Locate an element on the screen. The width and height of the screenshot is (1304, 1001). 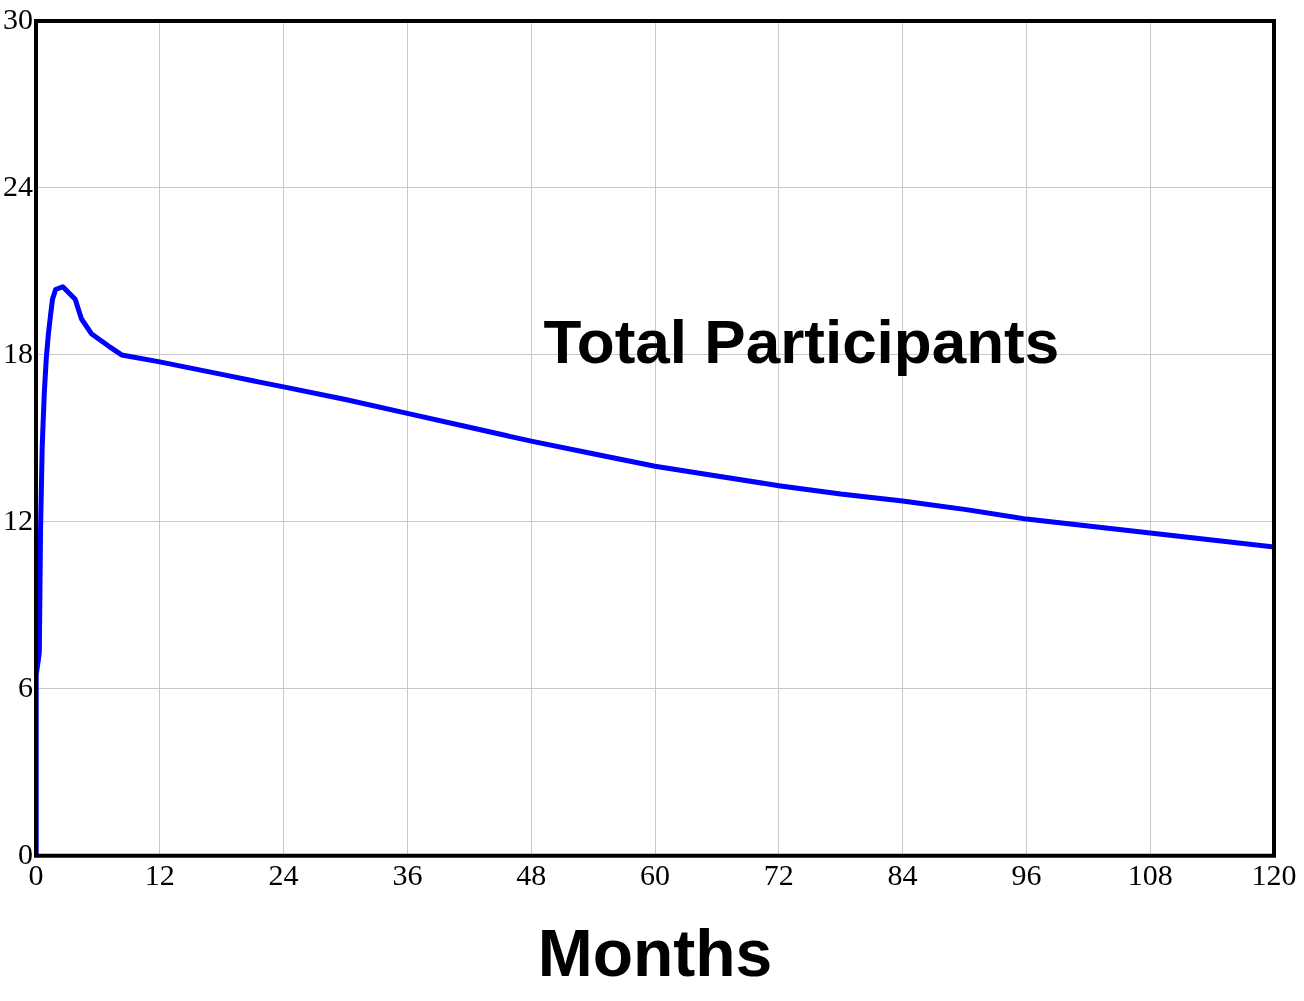
x-tick-label: 84 is located at coordinates (902, 874).